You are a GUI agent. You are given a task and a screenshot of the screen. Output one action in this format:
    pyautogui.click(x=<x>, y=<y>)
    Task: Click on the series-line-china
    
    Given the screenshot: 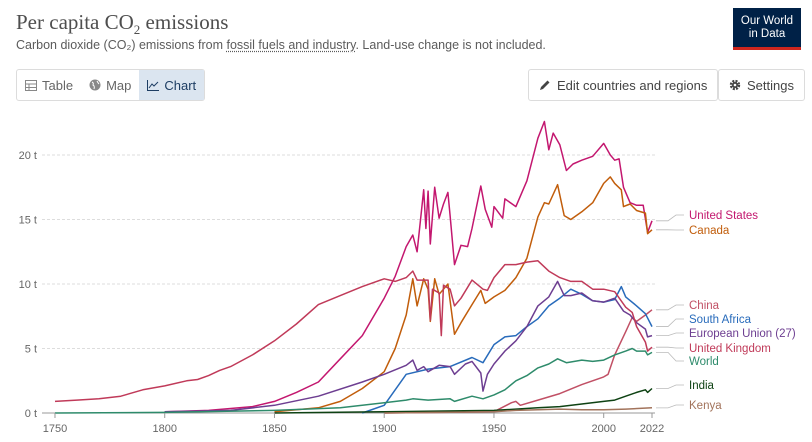 What is the action you would take?
    pyautogui.click(x=518, y=361)
    